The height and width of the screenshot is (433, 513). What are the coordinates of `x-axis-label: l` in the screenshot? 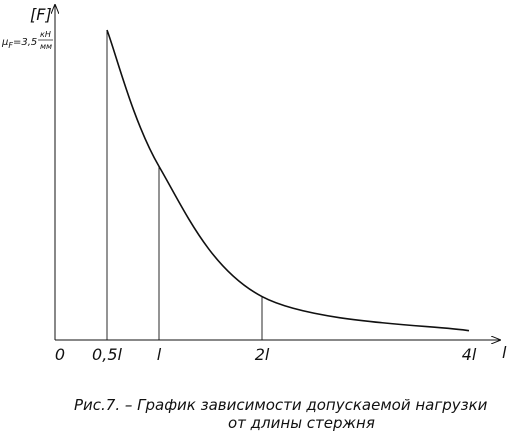 It's located at (504, 352).